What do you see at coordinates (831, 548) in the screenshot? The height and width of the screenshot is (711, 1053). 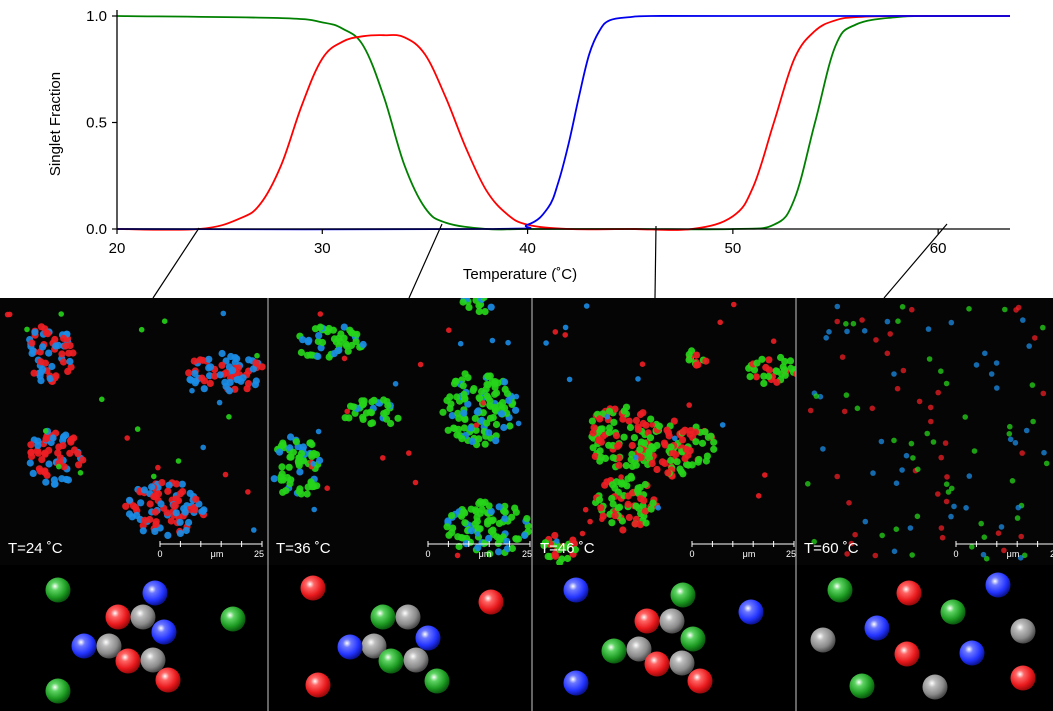 I see `temperature-label: T=60 ˚C` at bounding box center [831, 548].